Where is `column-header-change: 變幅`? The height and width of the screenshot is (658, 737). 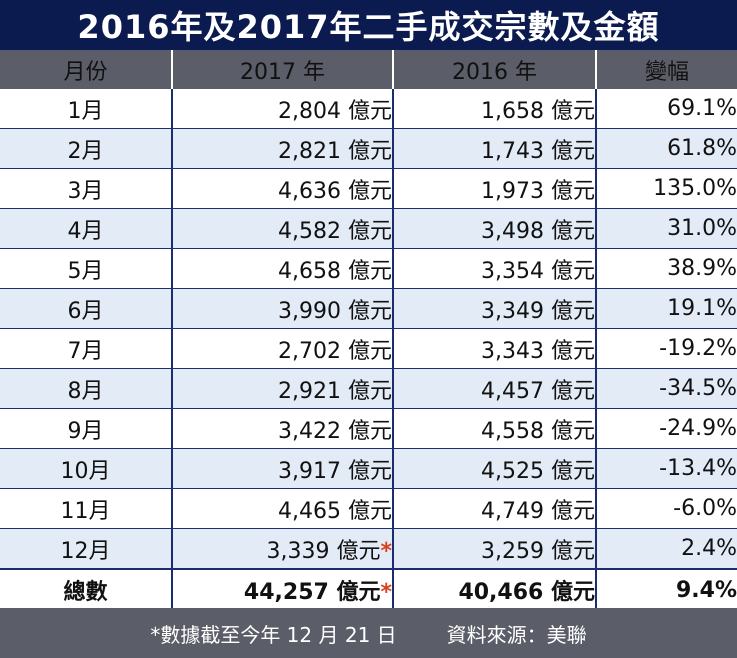
column-header-change: 變幅 is located at coordinates (666, 69).